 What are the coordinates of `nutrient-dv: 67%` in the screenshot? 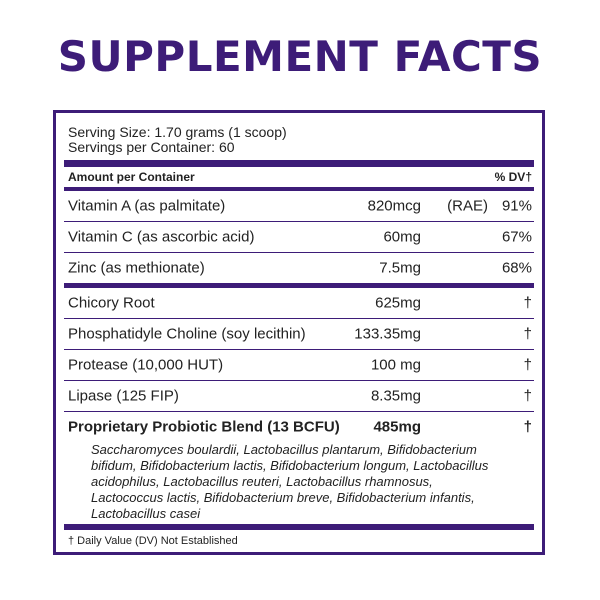 It's located at (516, 237).